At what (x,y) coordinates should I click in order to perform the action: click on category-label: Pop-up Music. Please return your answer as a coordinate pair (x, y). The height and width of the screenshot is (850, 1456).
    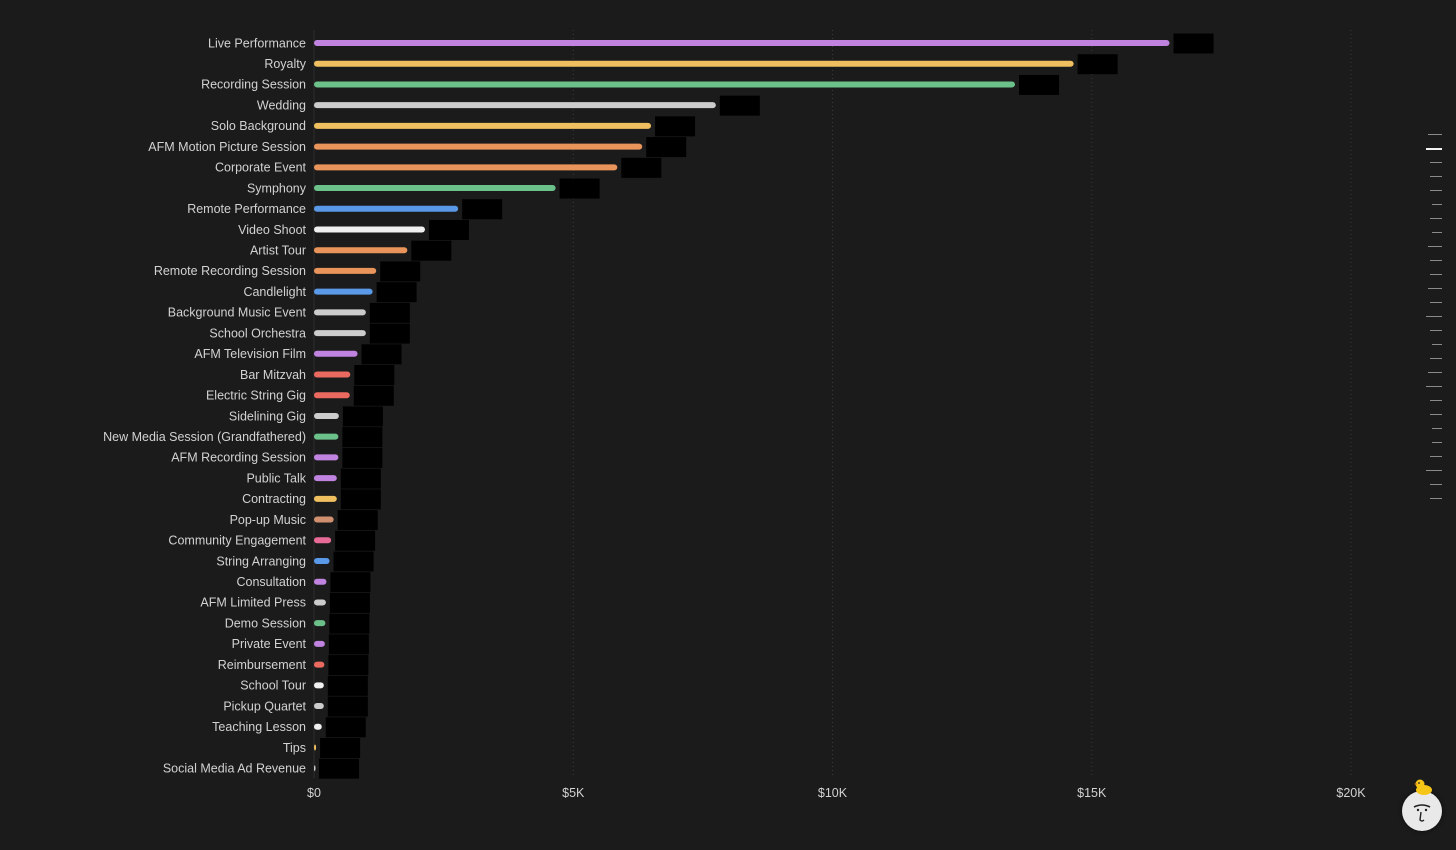
    Looking at the image, I should click on (268, 520).